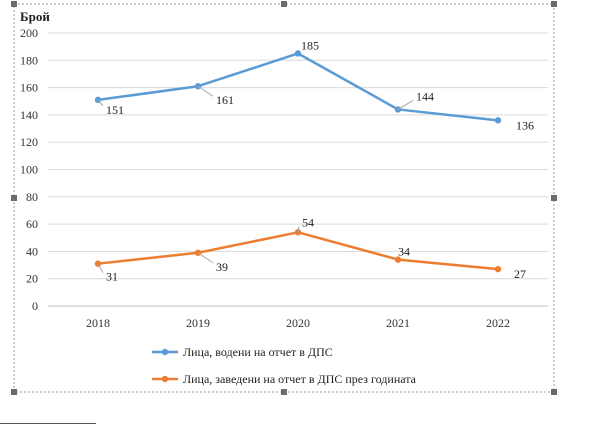  What do you see at coordinates (35, 16) in the screenshot?
I see `y-axis-label: Брой` at bounding box center [35, 16].